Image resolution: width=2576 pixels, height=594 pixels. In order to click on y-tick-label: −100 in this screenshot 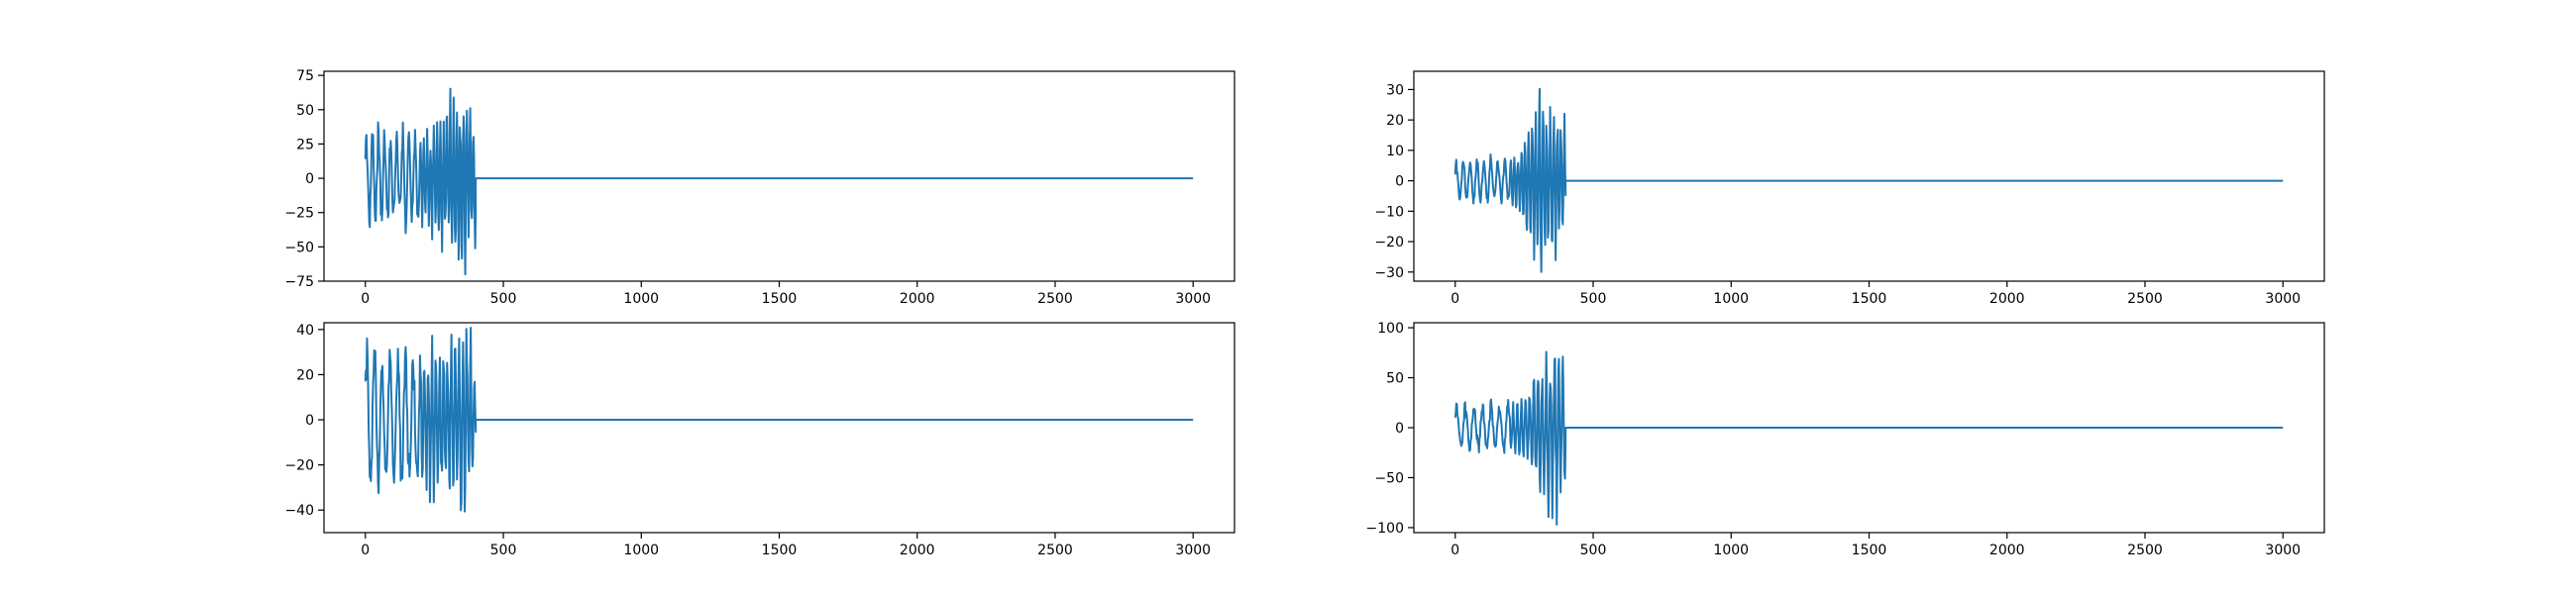, I will do `click(1385, 529)`.